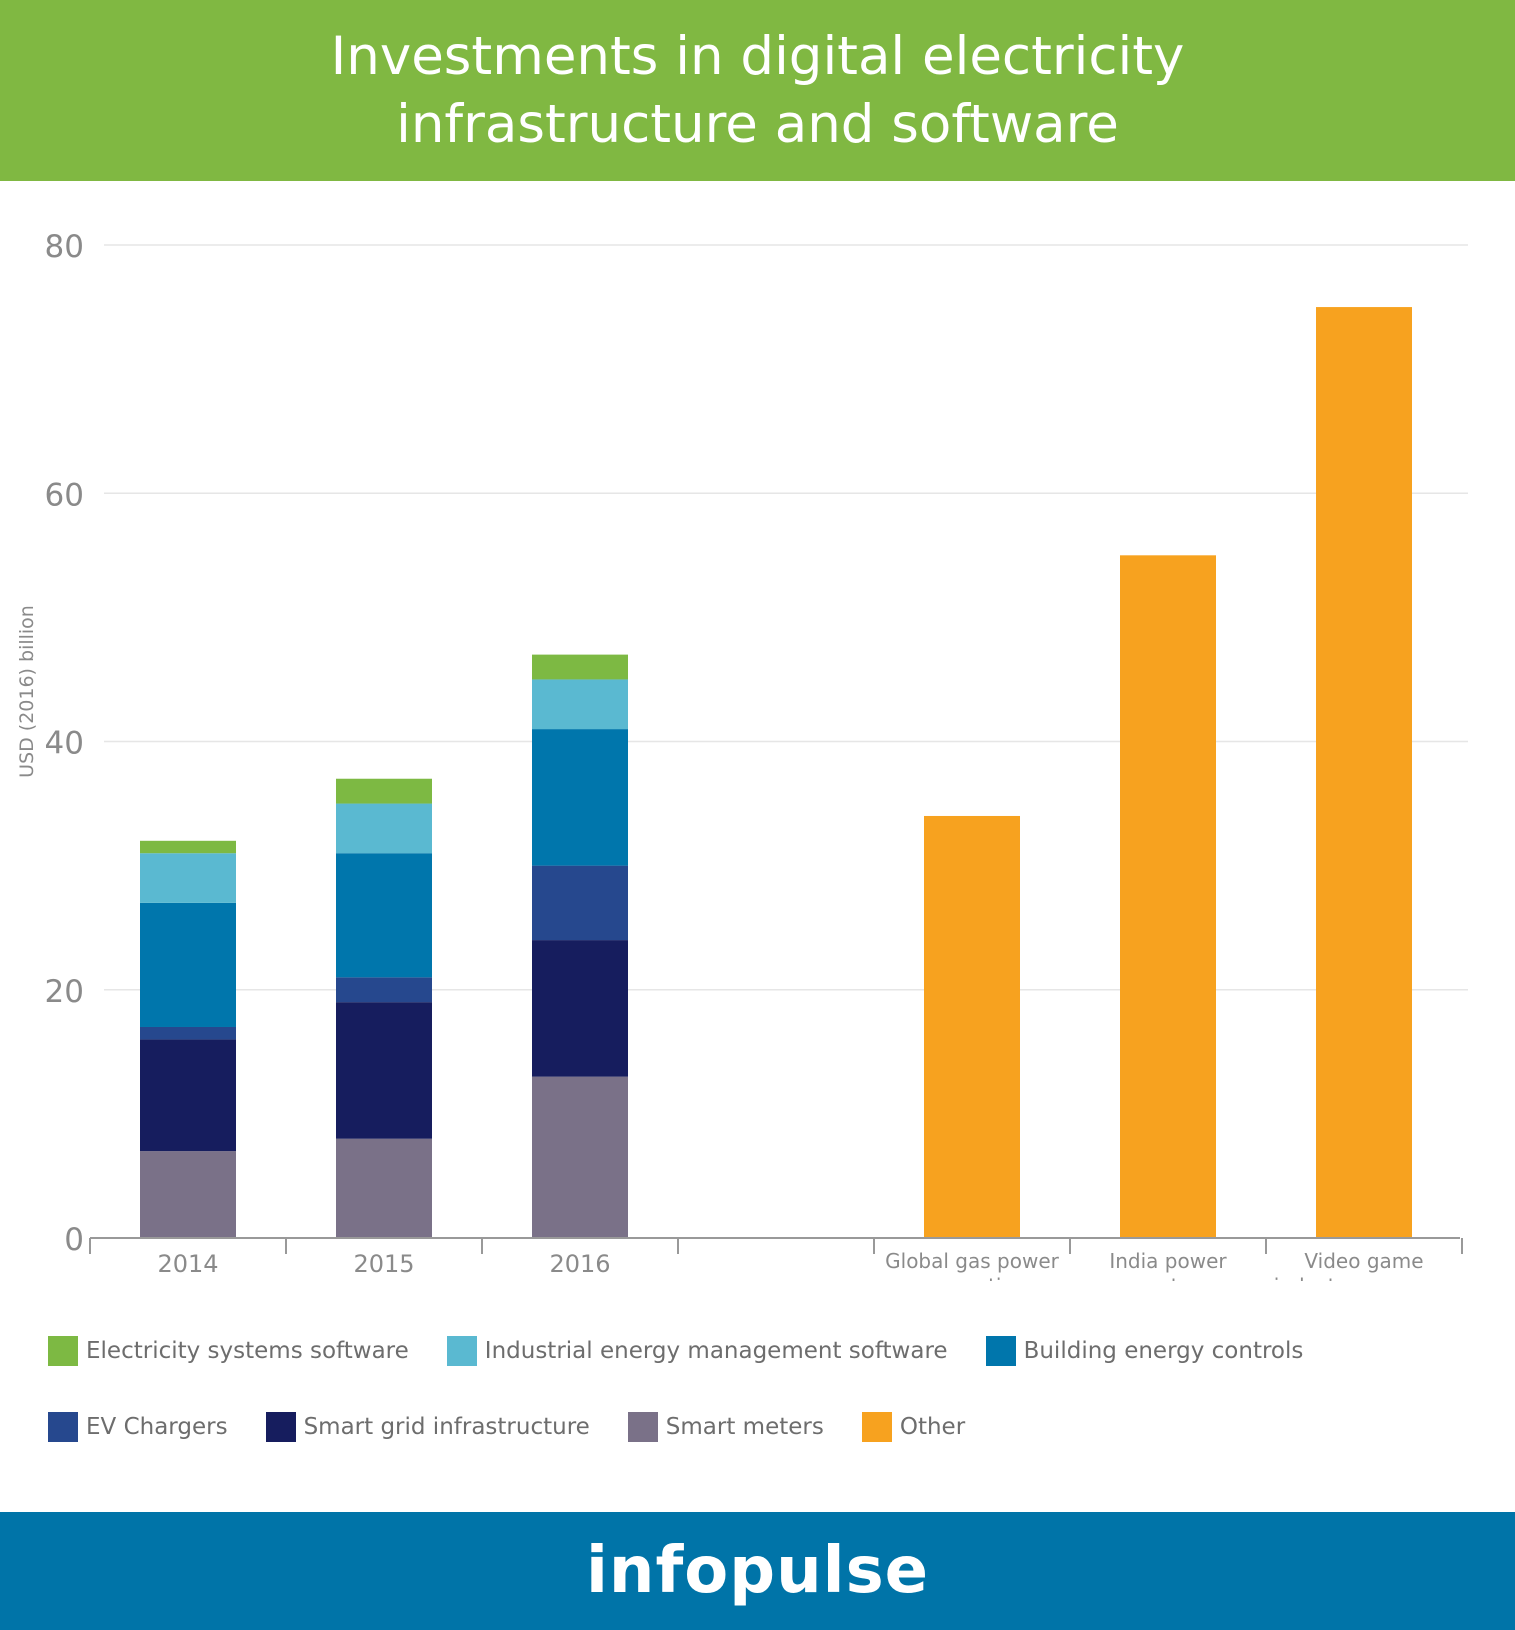 The height and width of the screenshot is (1630, 1515). What do you see at coordinates (1168, 1261) in the screenshot?
I see `x-tick-label: India power` at bounding box center [1168, 1261].